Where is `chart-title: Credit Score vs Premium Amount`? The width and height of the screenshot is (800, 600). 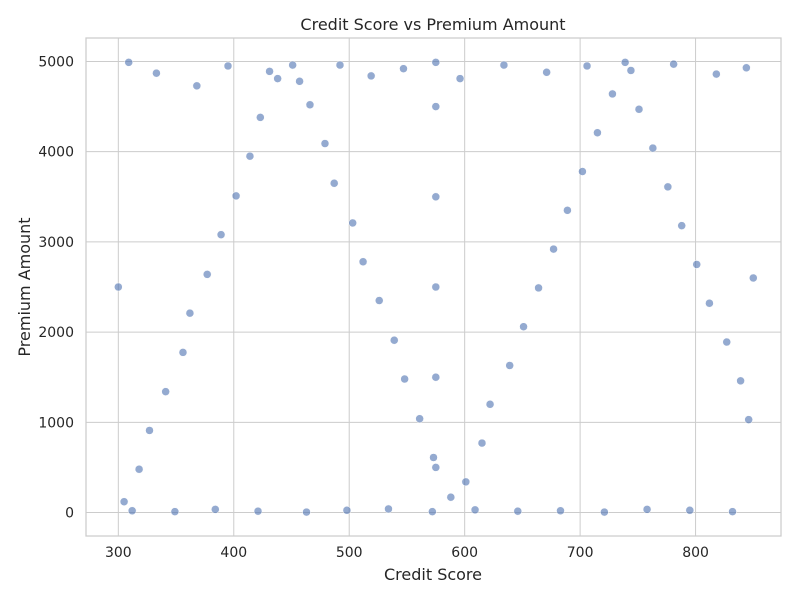
chart-title: Credit Score vs Premium Amount is located at coordinates (432, 24).